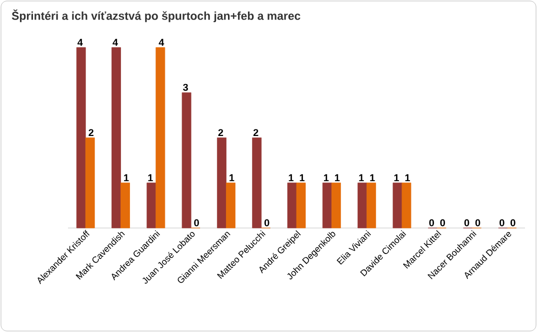 The height and width of the screenshot is (332, 537). Describe the element at coordinates (185, 87) in the screenshot. I see `data-label: 3` at that location.